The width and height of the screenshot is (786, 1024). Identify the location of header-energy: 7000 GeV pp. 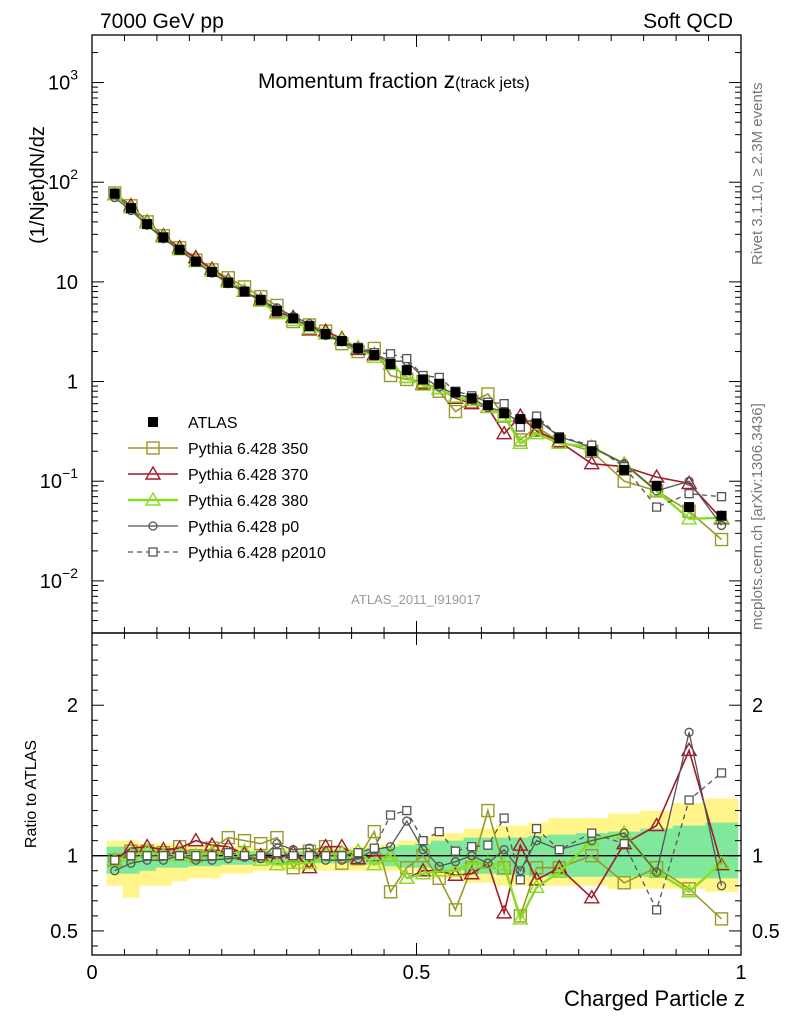
(162, 21).